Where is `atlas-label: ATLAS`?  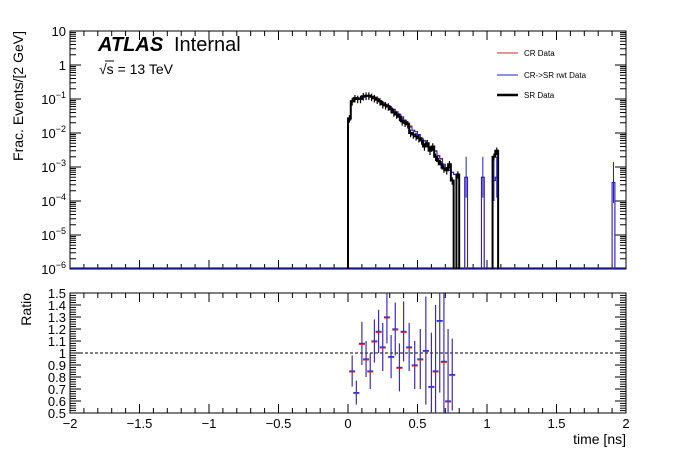 atlas-label: ATLAS is located at coordinates (130, 45).